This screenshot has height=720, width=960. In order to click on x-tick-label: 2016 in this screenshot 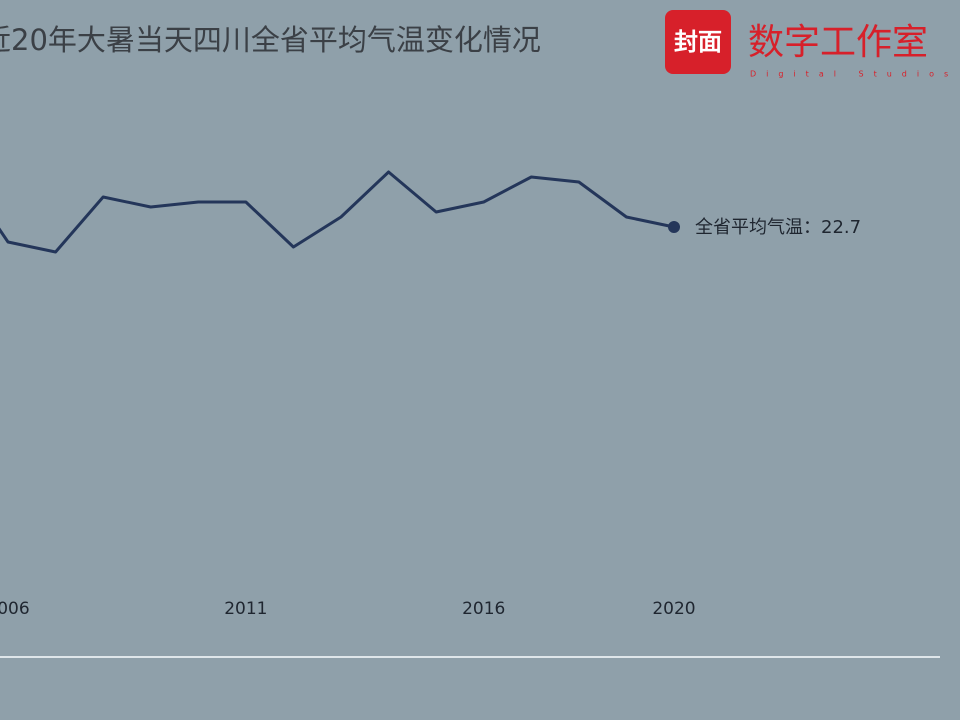, I will do `click(483, 609)`.